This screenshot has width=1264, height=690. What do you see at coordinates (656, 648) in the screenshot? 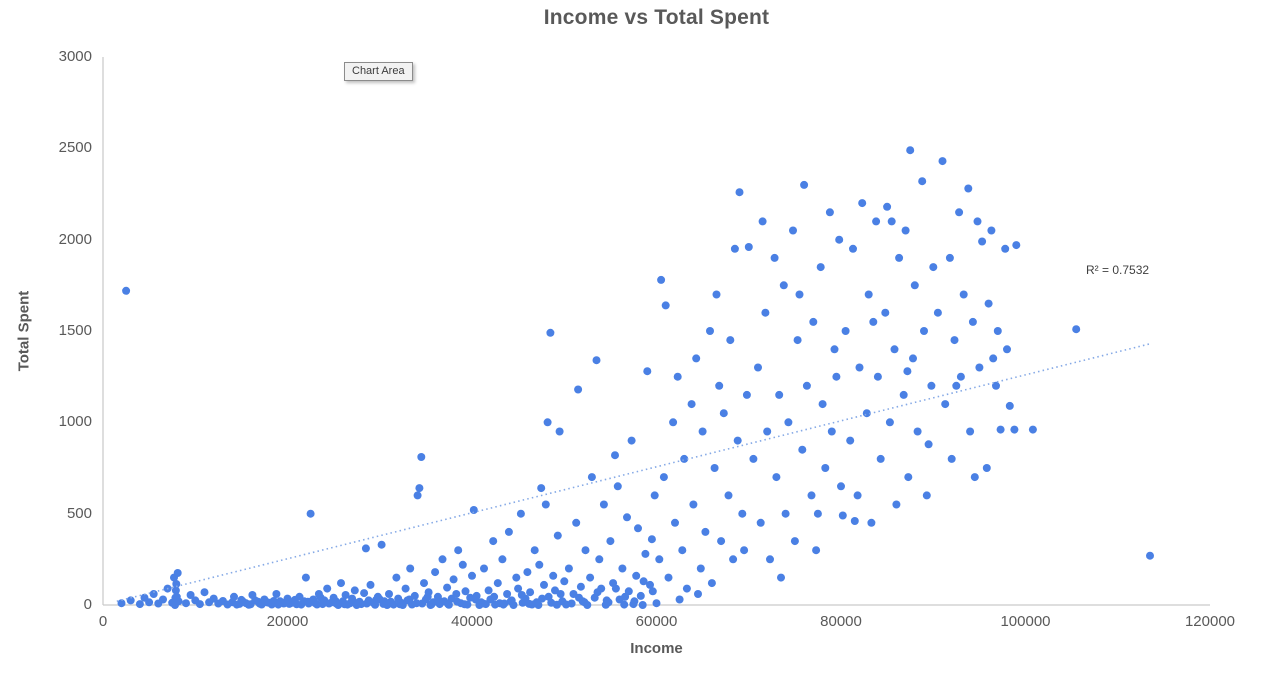
I see `x-axis-title: Income` at bounding box center [656, 648].